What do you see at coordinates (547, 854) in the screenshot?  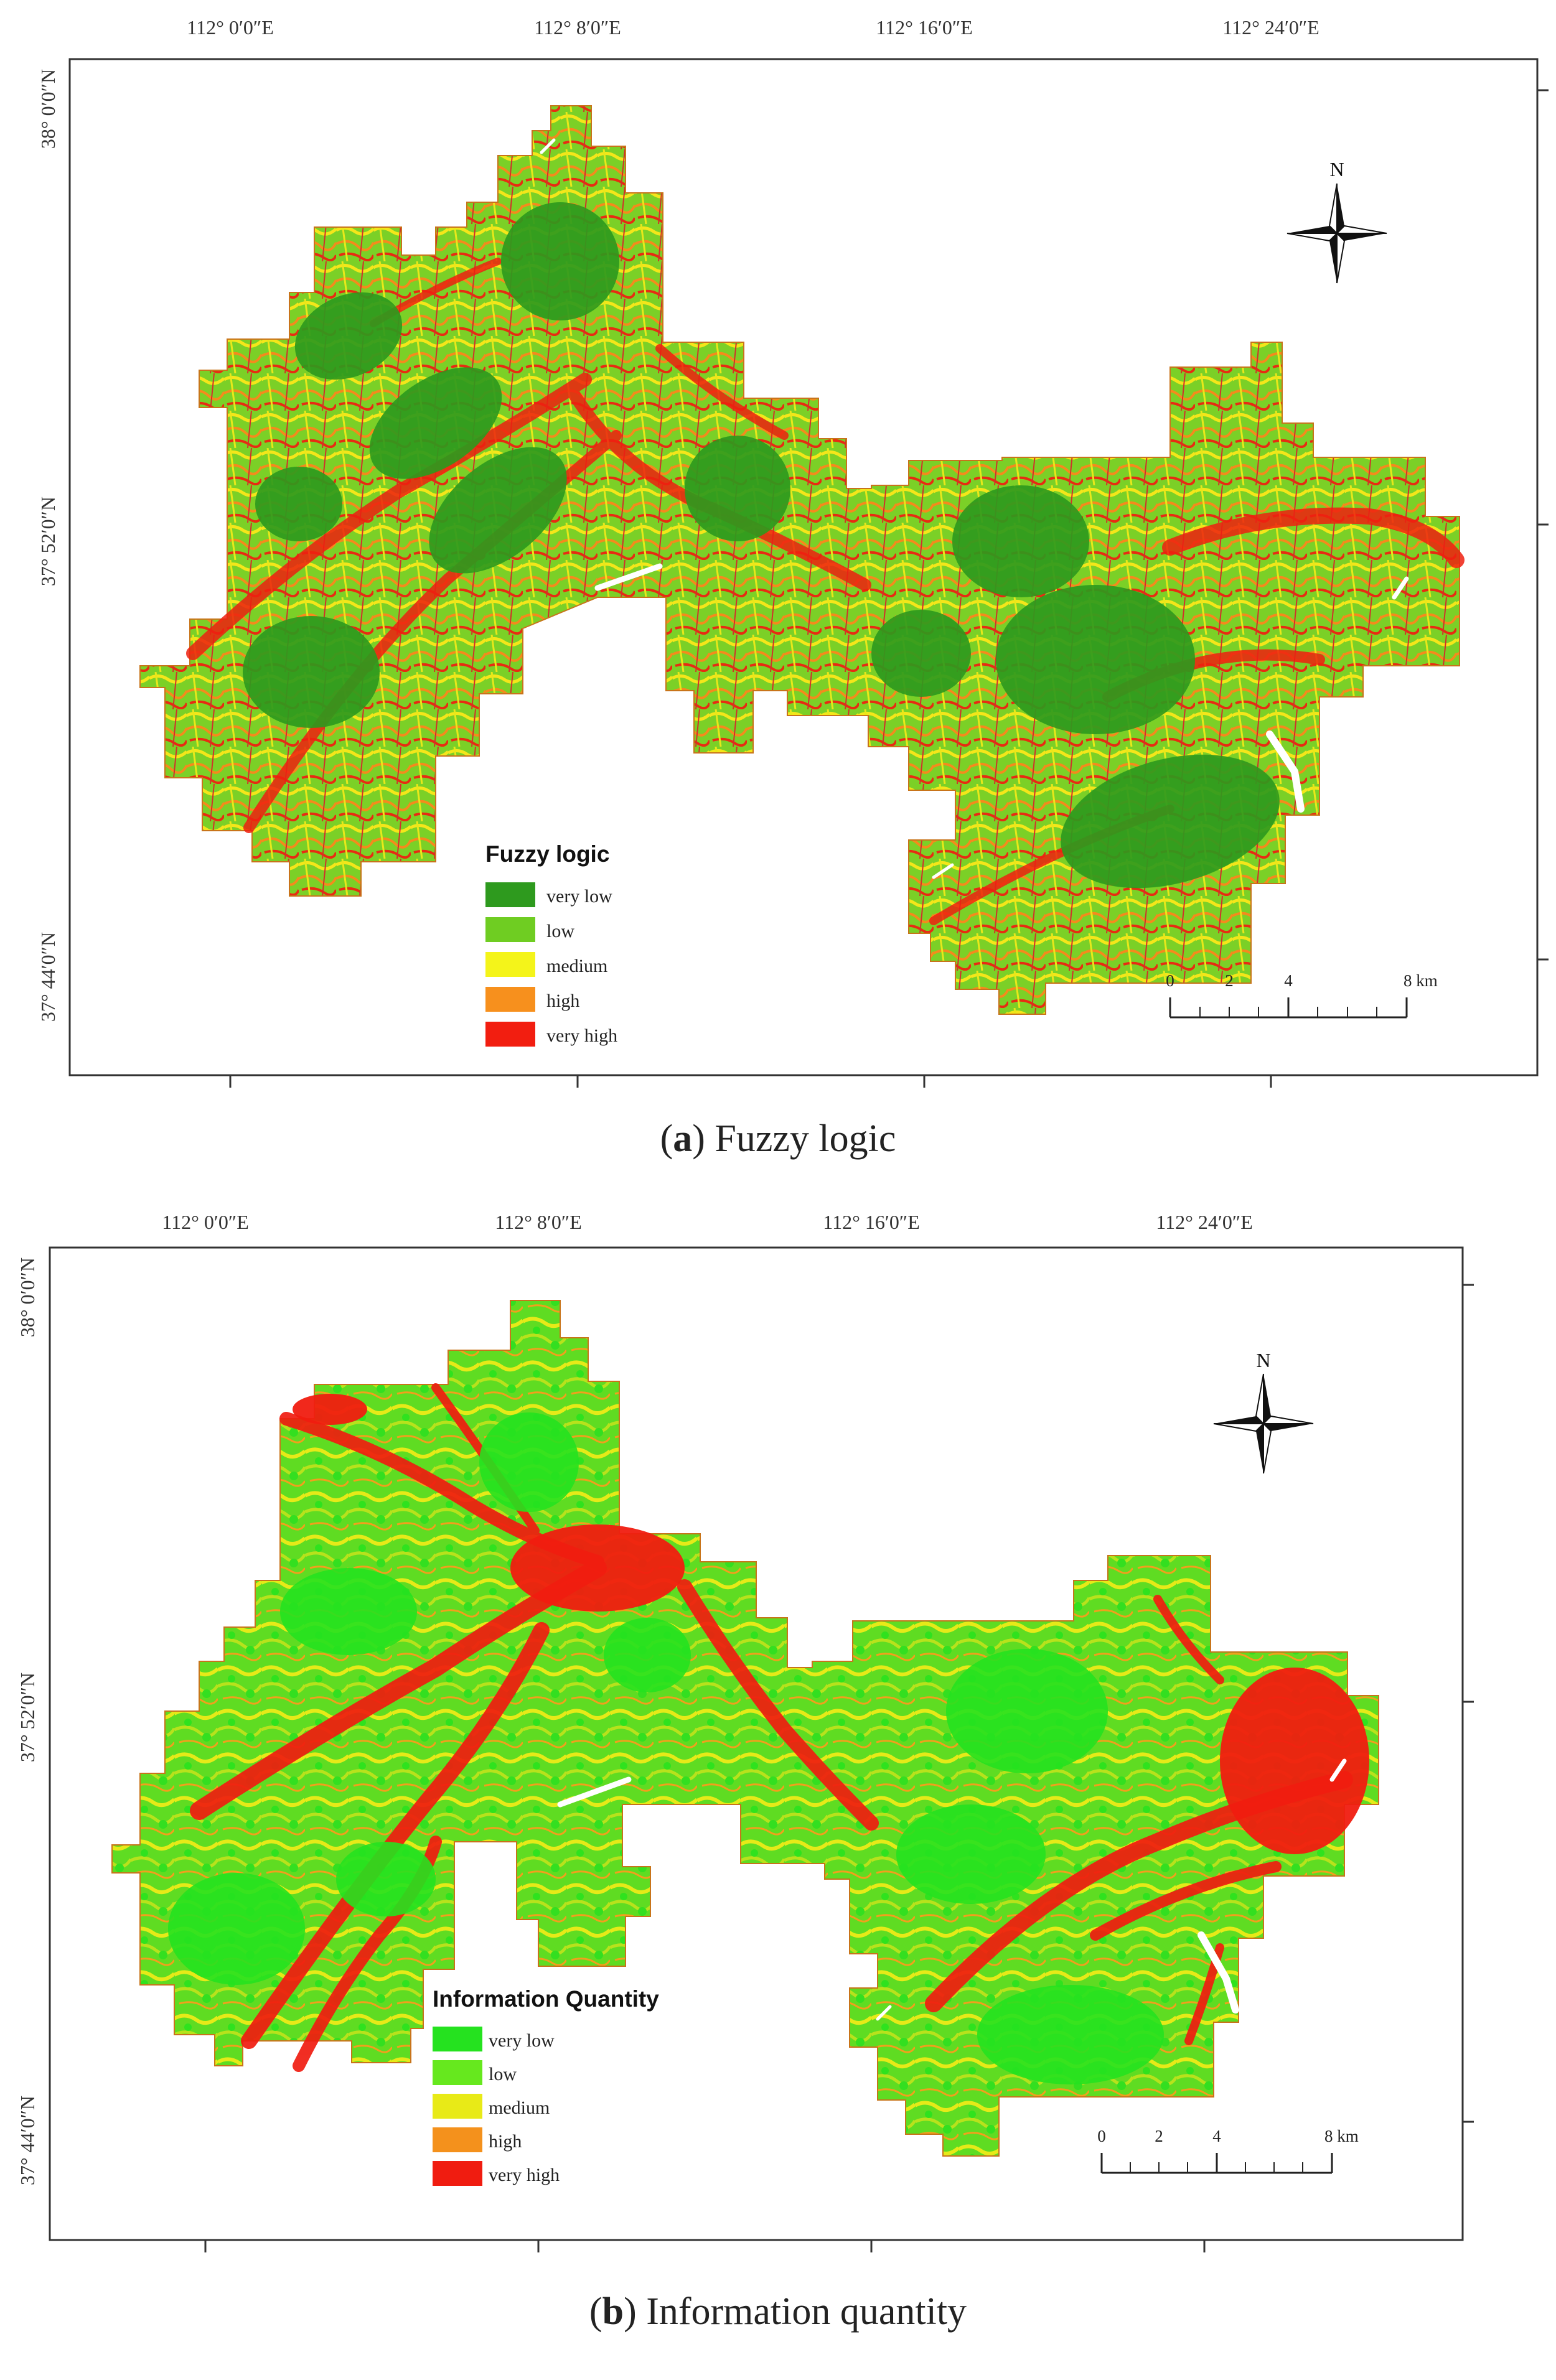 I see `legend-title: Fuzzy logic` at bounding box center [547, 854].